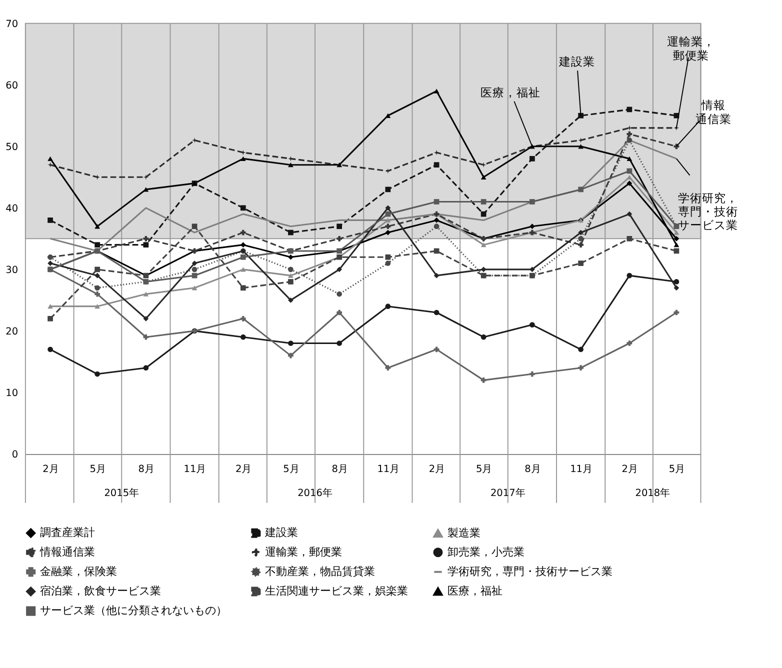 This screenshot has width=782, height=668. Describe the element at coordinates (691, 48) in the screenshot. I see `annotation: 運輸業，郵便業` at that location.